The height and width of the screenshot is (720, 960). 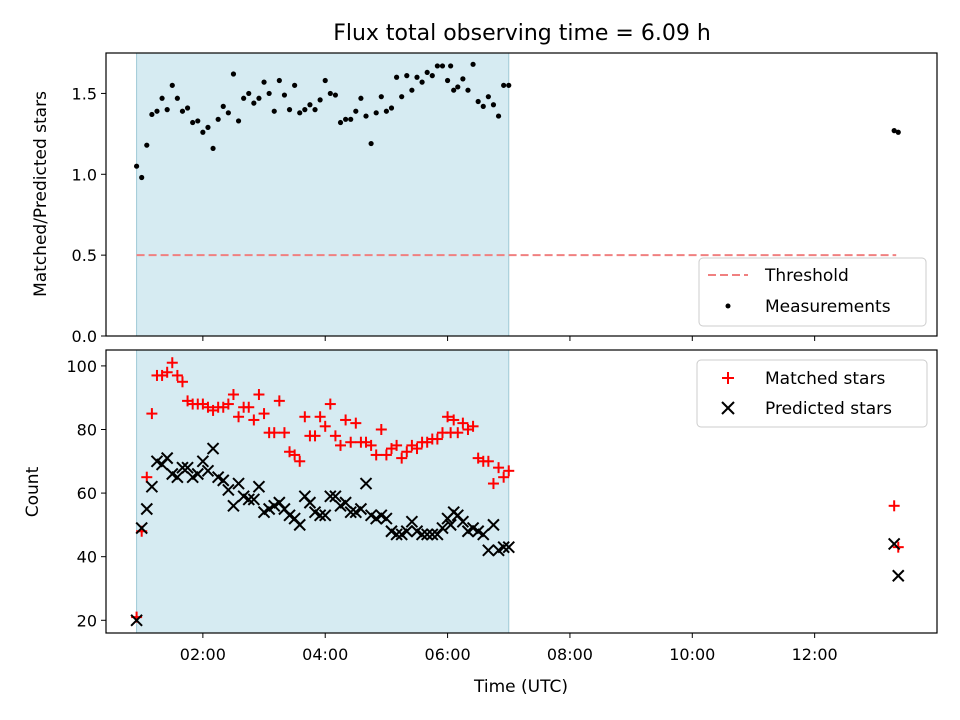 What do you see at coordinates (81, 366) in the screenshot?
I see `y-tick-label: 100` at bounding box center [81, 366].